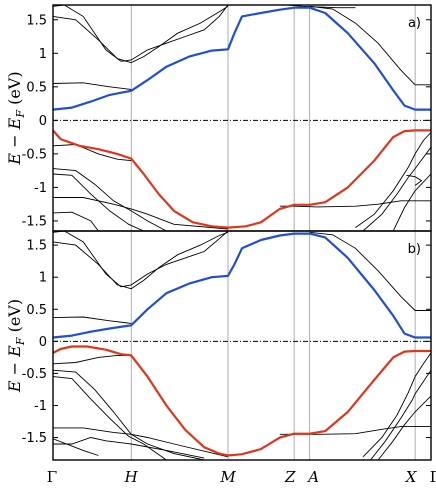 The height and width of the screenshot is (489, 436). What do you see at coordinates (312, 477) in the screenshot?
I see `kpoint-label-4: A` at bounding box center [312, 477].